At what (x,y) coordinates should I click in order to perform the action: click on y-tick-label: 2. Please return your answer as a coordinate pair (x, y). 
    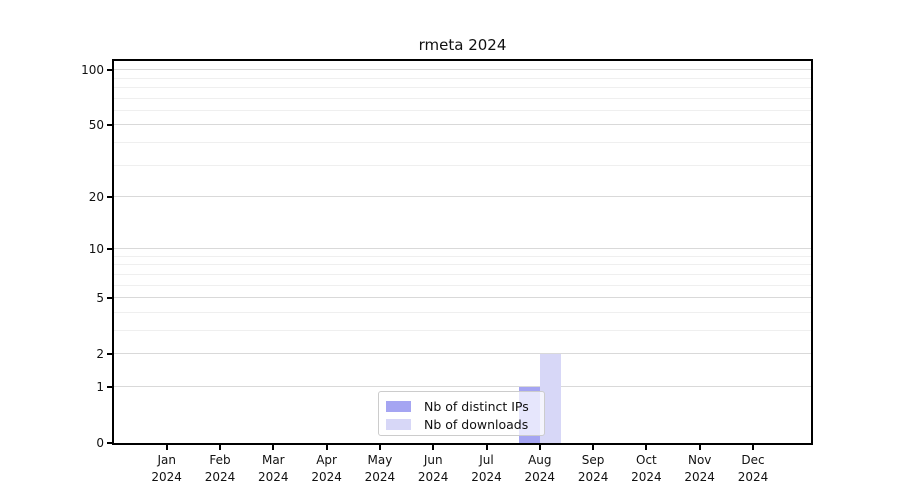
    Looking at the image, I should click on (100, 354).